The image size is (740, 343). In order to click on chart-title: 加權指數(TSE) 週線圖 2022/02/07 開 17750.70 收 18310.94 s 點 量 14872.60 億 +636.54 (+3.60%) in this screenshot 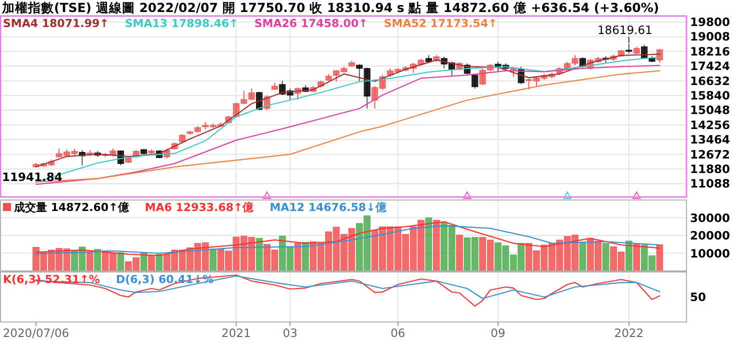, I will do `click(330, 7)`.